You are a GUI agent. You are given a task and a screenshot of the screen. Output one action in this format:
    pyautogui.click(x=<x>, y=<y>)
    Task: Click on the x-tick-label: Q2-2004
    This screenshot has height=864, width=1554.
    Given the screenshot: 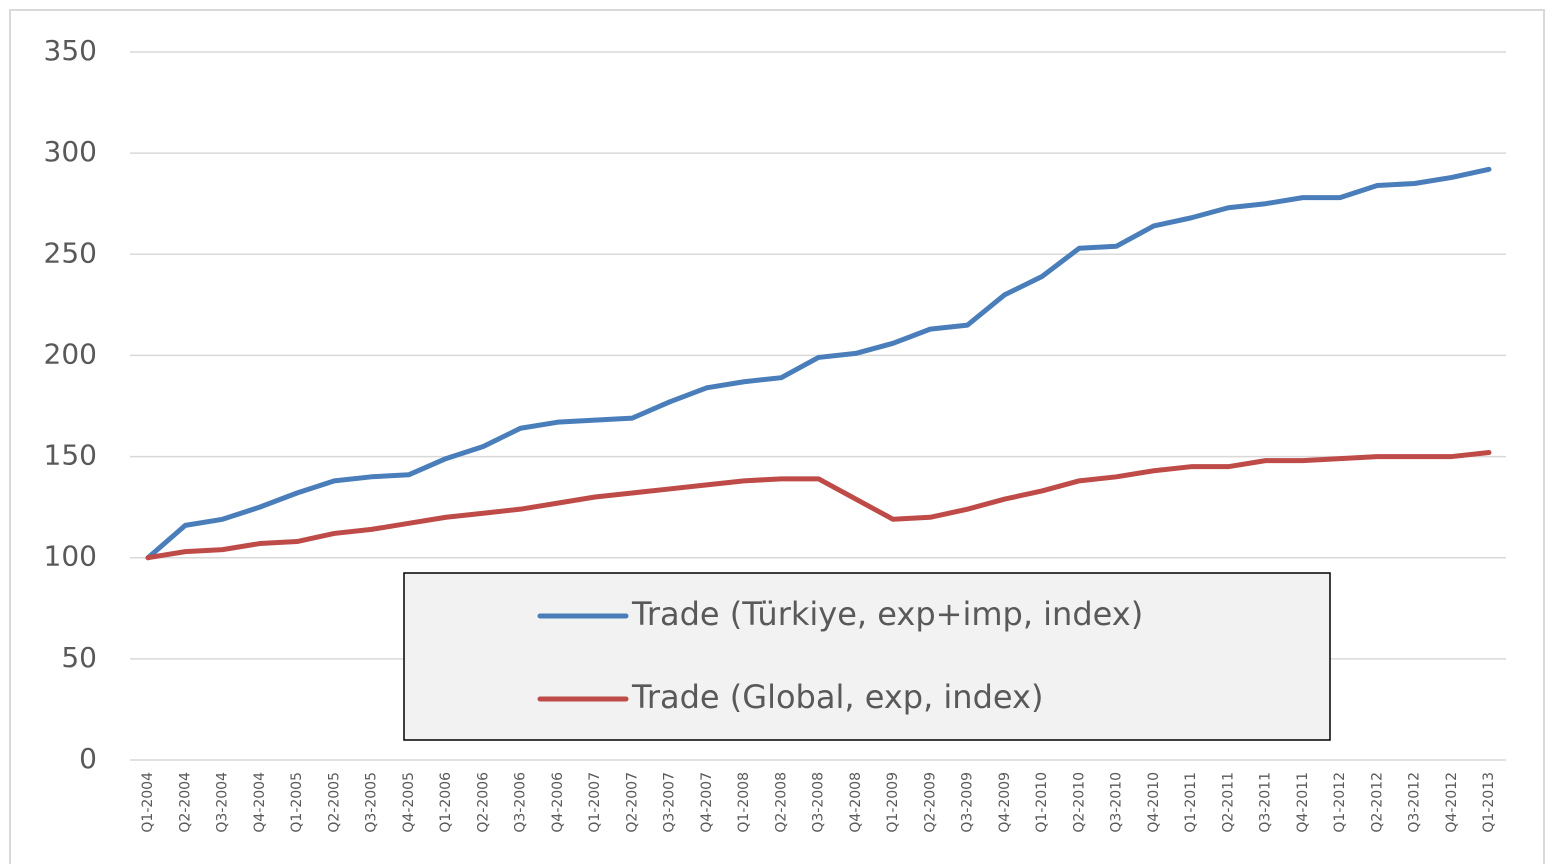 What is the action you would take?
    pyautogui.click(x=185, y=802)
    